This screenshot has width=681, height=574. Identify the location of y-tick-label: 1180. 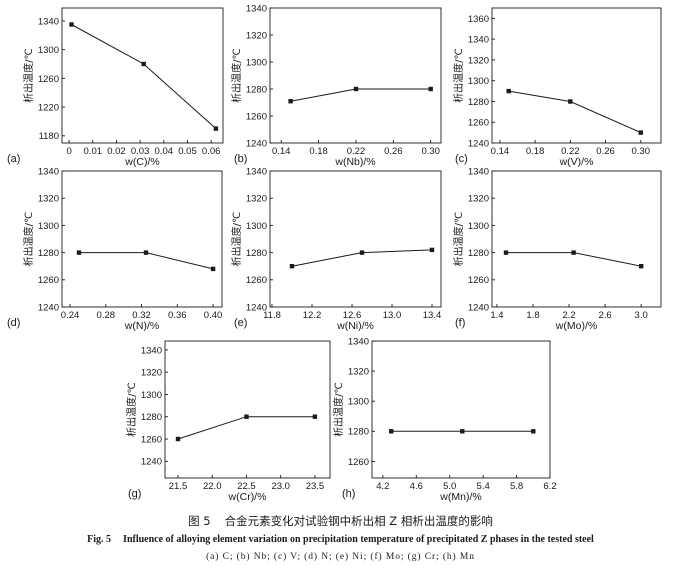
(49, 136).